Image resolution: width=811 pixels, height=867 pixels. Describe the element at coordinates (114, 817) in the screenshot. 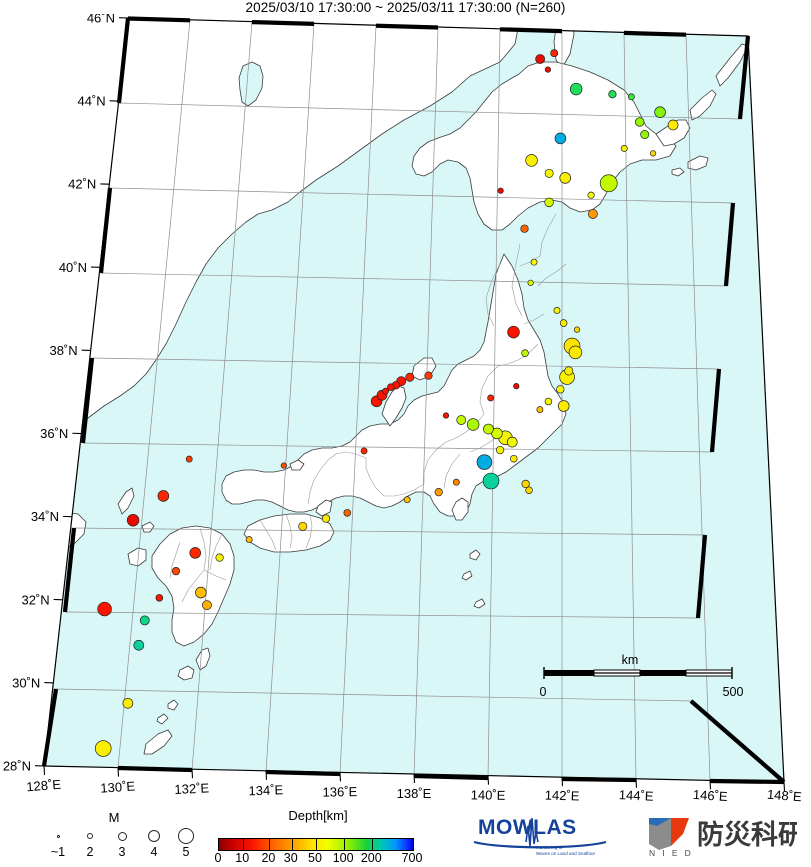

I see `magnitude-legend-title: M` at that location.